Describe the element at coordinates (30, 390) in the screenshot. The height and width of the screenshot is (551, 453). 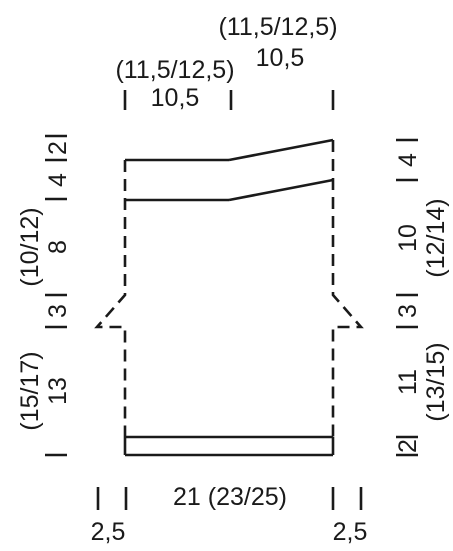
I see `left-low-range-label: (15/17)` at that location.